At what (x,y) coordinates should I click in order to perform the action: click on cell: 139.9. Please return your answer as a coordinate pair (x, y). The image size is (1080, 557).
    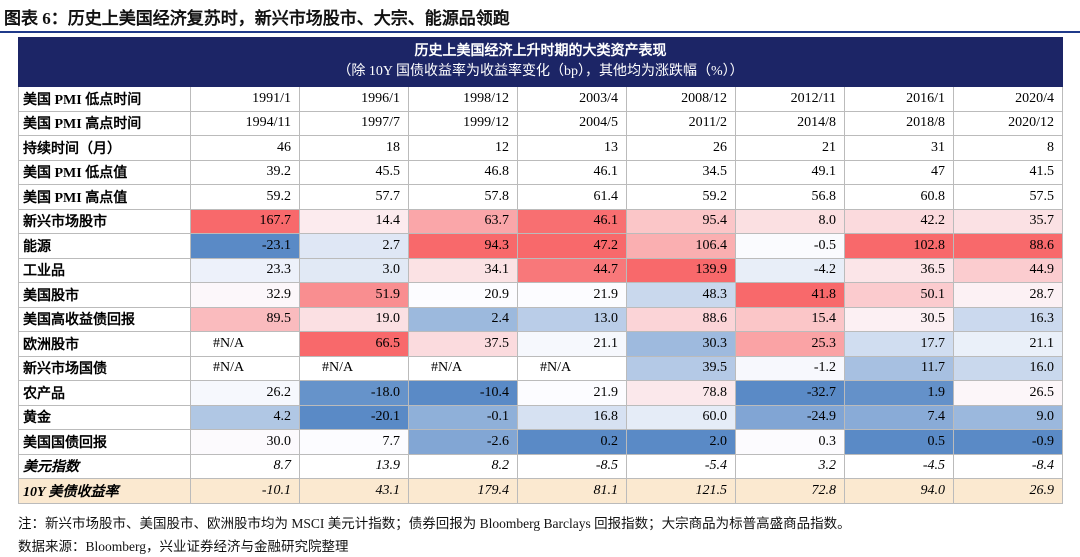
    Looking at the image, I should click on (681, 270).